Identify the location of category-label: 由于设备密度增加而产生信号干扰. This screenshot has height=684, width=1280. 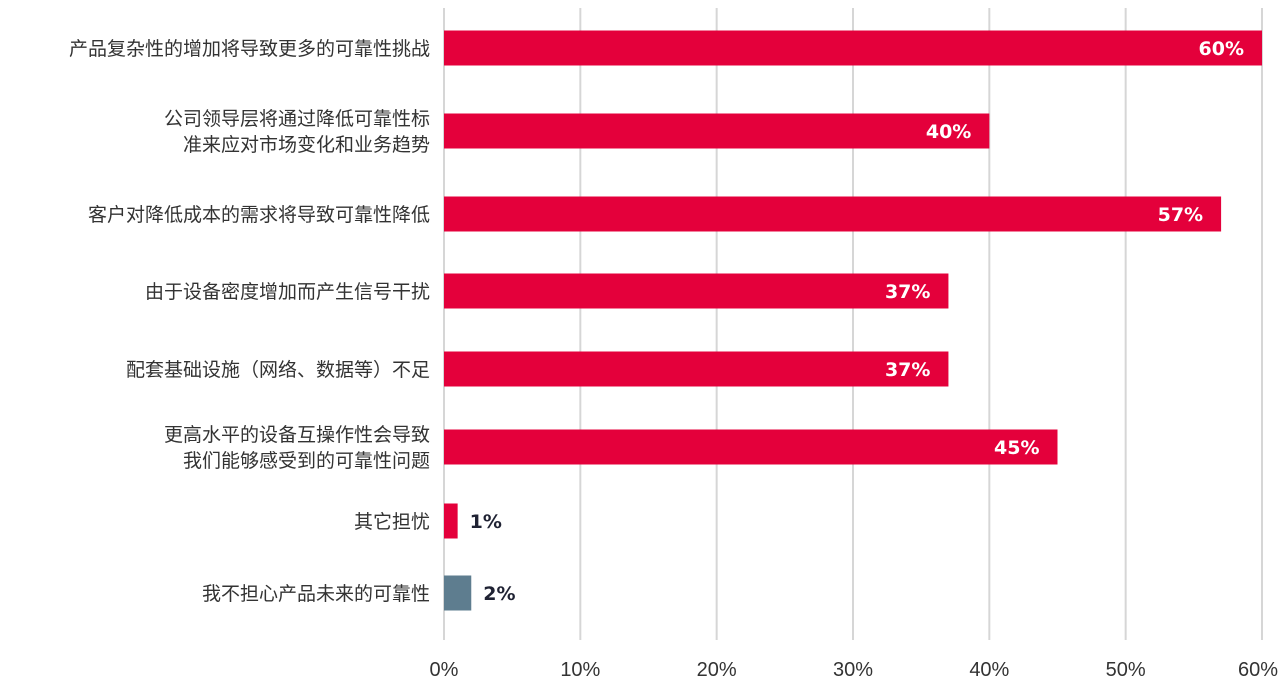
(287, 292).